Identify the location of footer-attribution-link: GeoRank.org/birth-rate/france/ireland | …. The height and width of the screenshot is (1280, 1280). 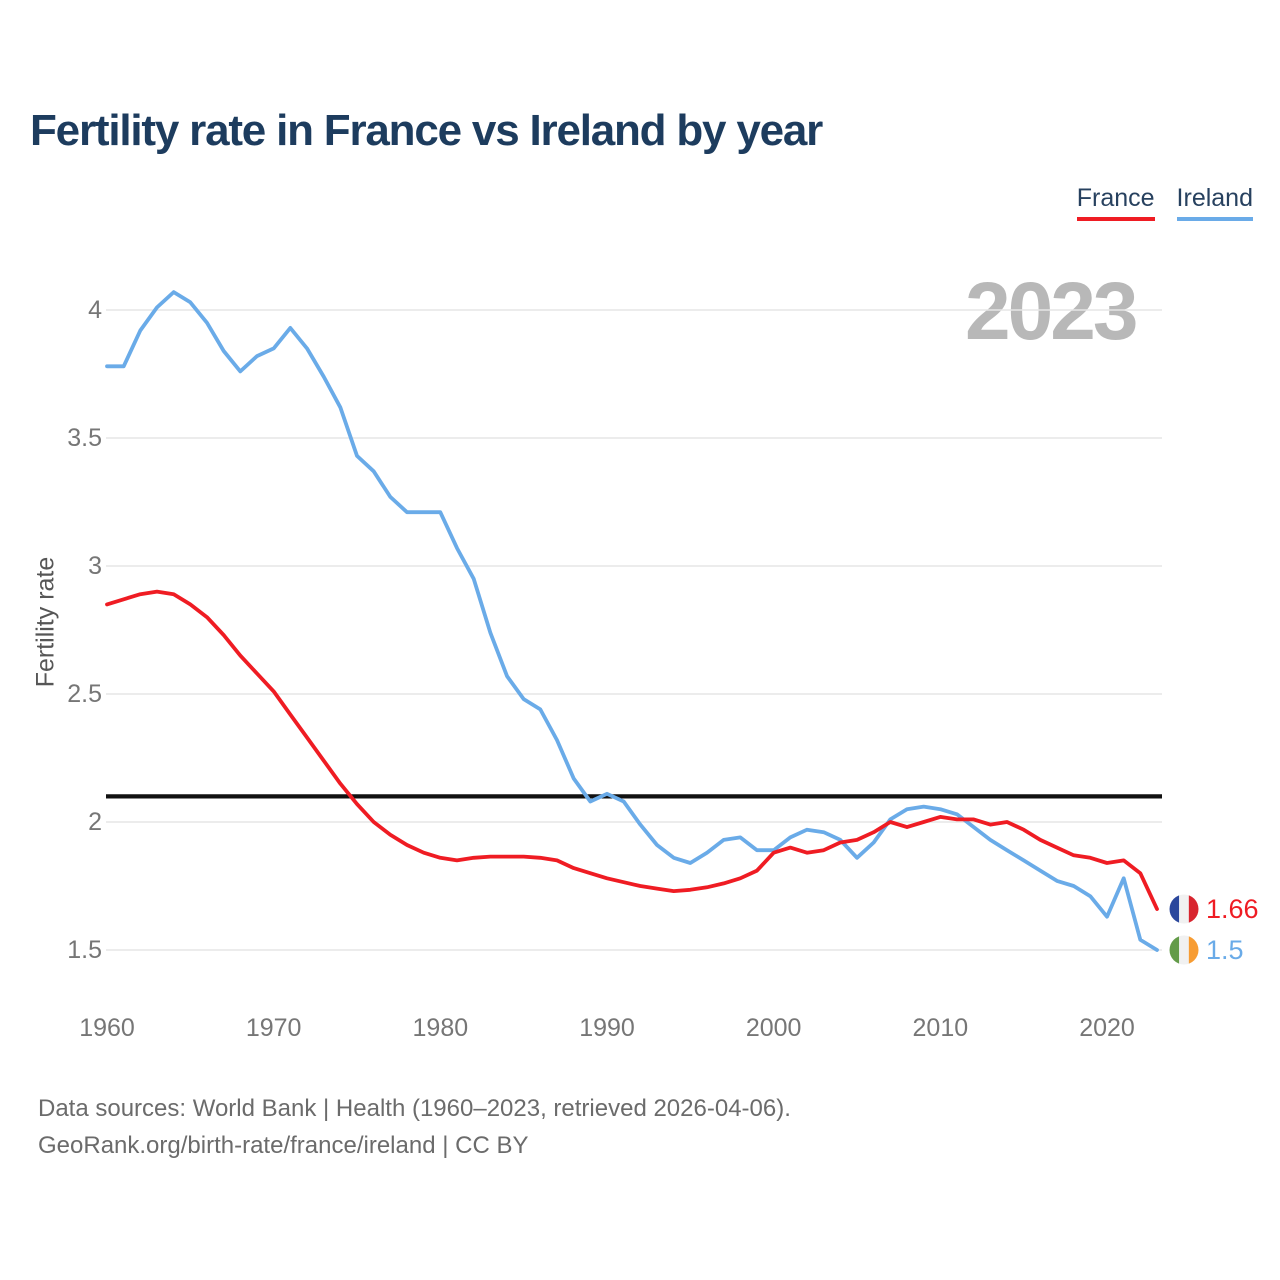
(283, 1145).